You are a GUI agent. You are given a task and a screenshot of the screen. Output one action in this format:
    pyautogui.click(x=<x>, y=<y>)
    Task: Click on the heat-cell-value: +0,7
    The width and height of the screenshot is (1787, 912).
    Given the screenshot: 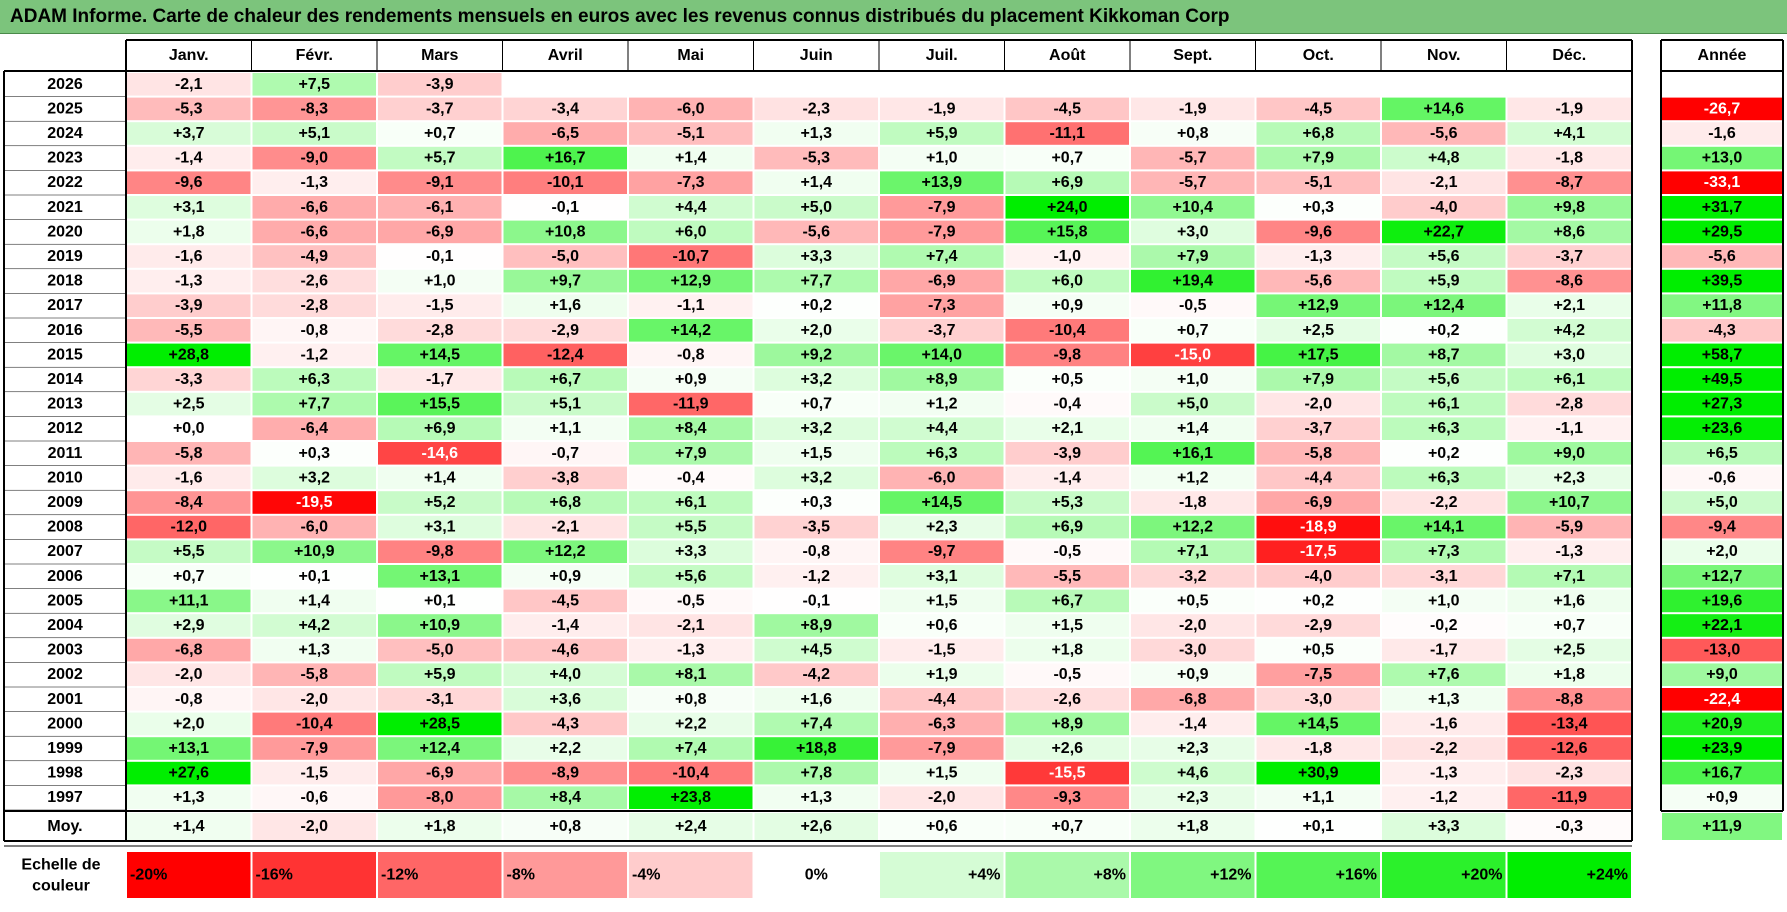 What is the action you would take?
    pyautogui.click(x=1067, y=158)
    